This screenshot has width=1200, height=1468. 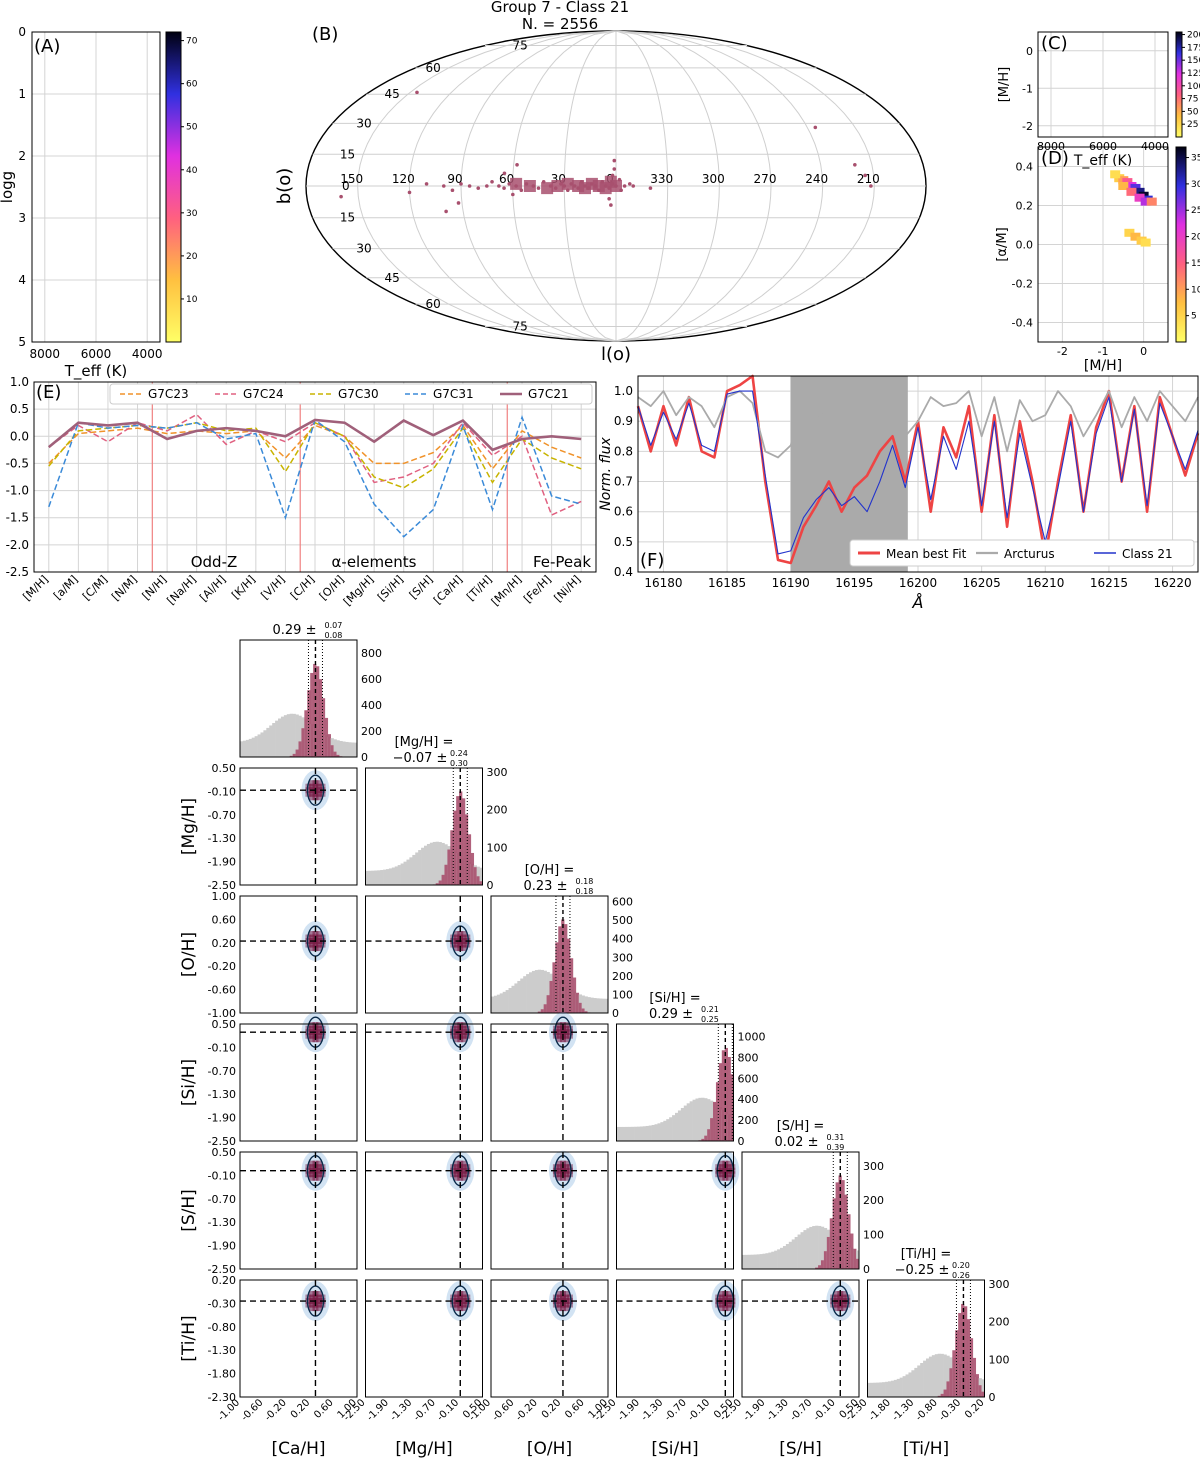 I want to click on y-tick-label: -2.0, so click(x=17, y=545).